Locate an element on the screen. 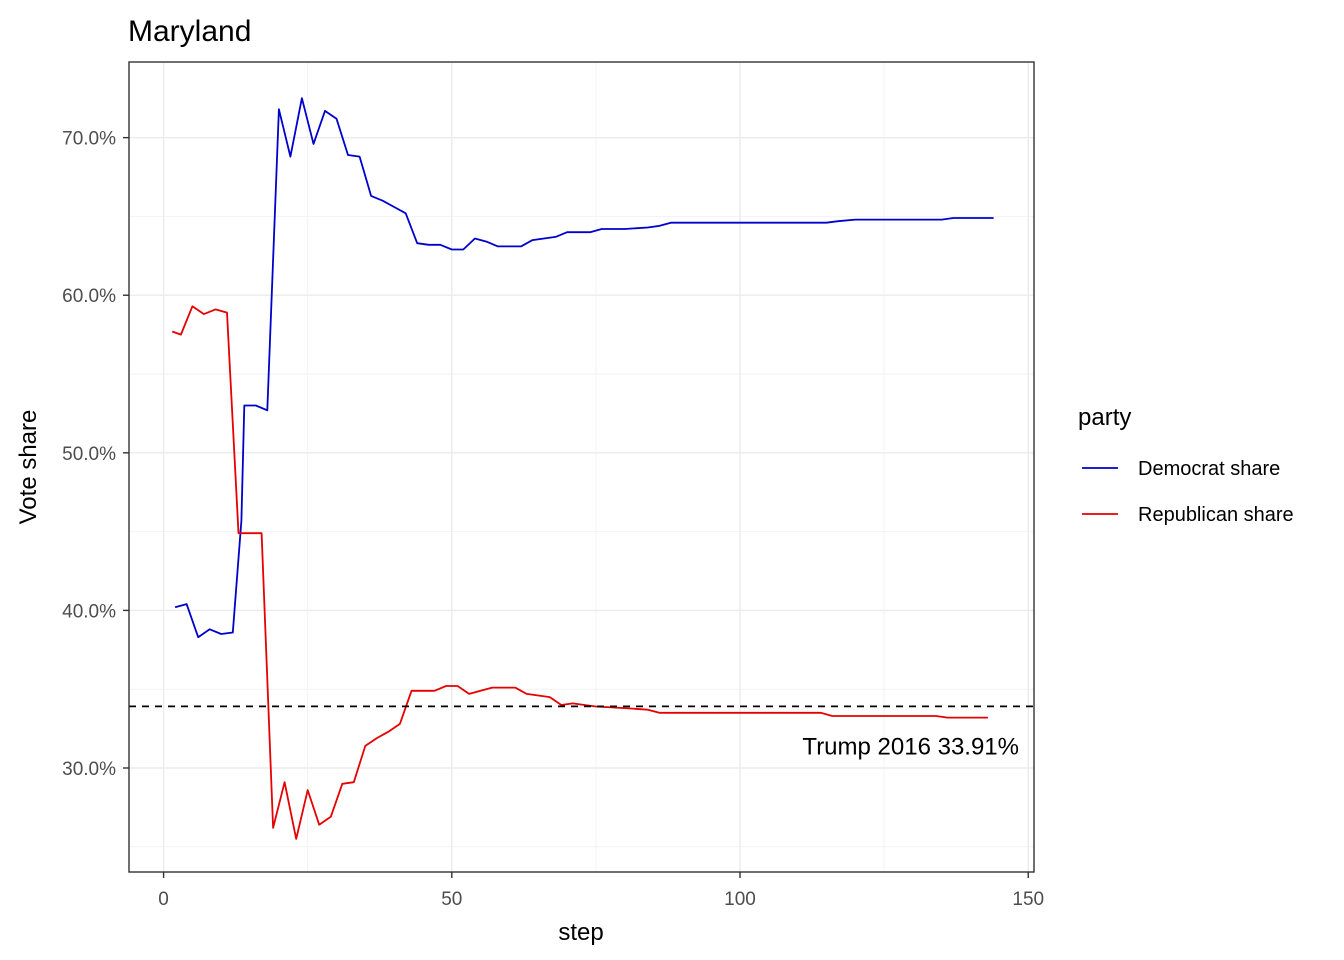 Image resolution: width=1344 pixels, height=960 pixels. y-axis: 30.0% 40.0% 50.0% 60.0% 70.0% is located at coordinates (95, 454).